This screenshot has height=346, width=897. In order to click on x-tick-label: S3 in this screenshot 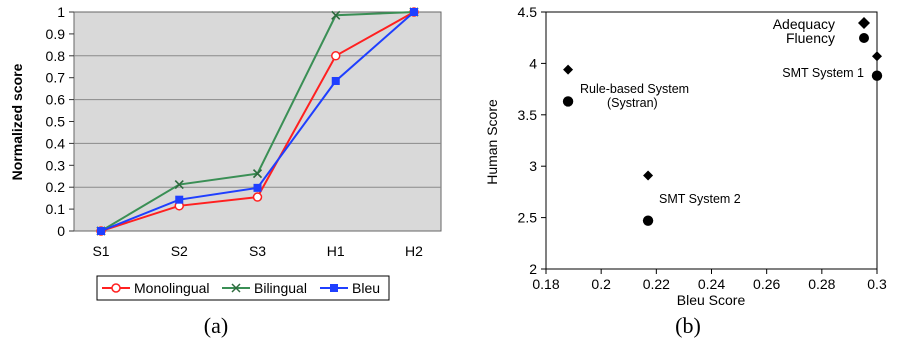, I will do `click(257, 251)`.